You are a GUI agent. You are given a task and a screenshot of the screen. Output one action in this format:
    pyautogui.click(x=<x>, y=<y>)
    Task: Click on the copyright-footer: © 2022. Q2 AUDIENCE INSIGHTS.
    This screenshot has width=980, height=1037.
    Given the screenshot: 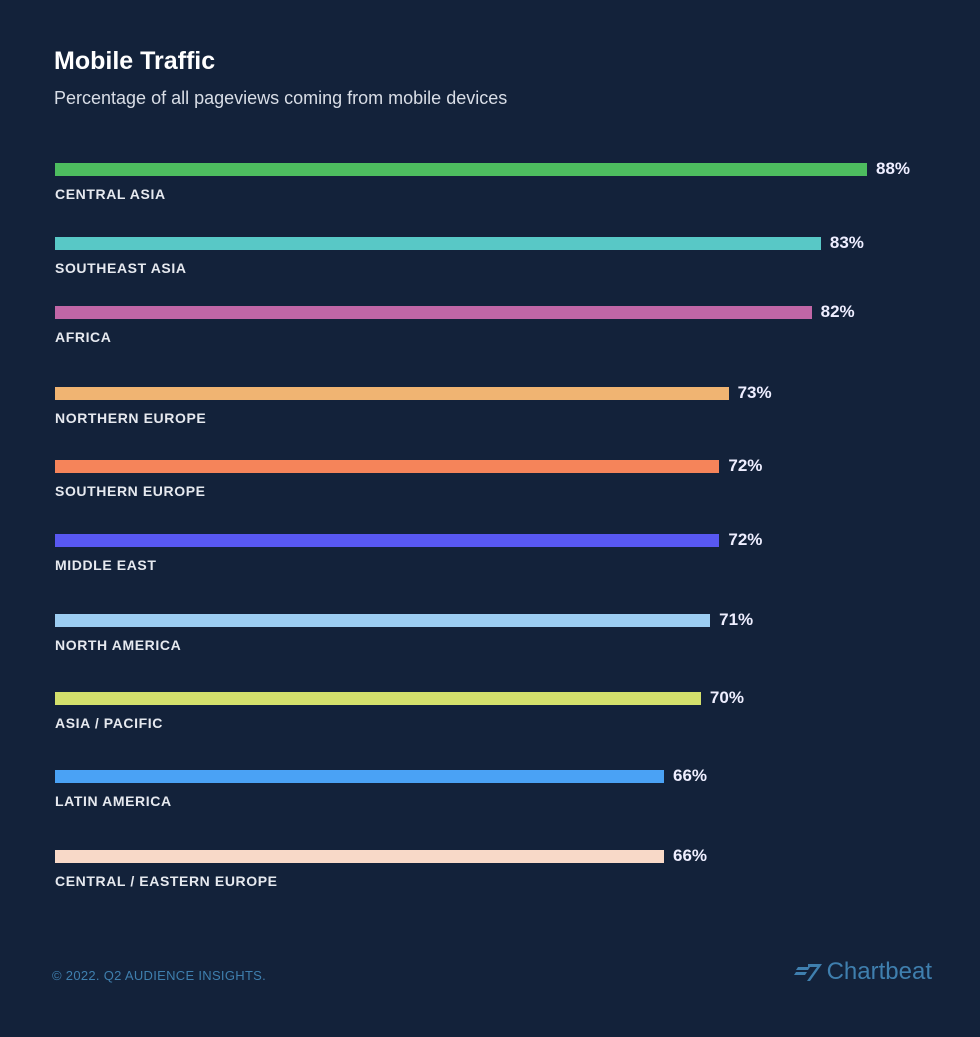 What is the action you would take?
    pyautogui.click(x=159, y=975)
    